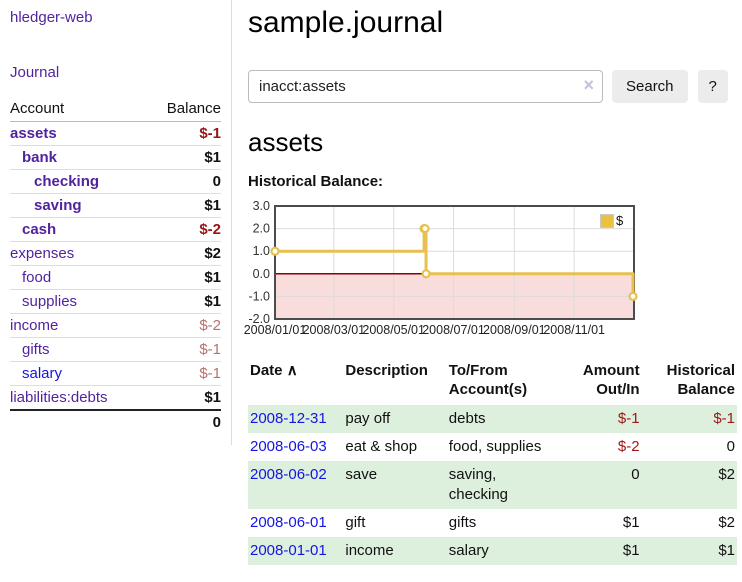 The width and height of the screenshot is (742, 582). What do you see at coordinates (216, 422) in the screenshot?
I see `accounts-total-value: 0` at bounding box center [216, 422].